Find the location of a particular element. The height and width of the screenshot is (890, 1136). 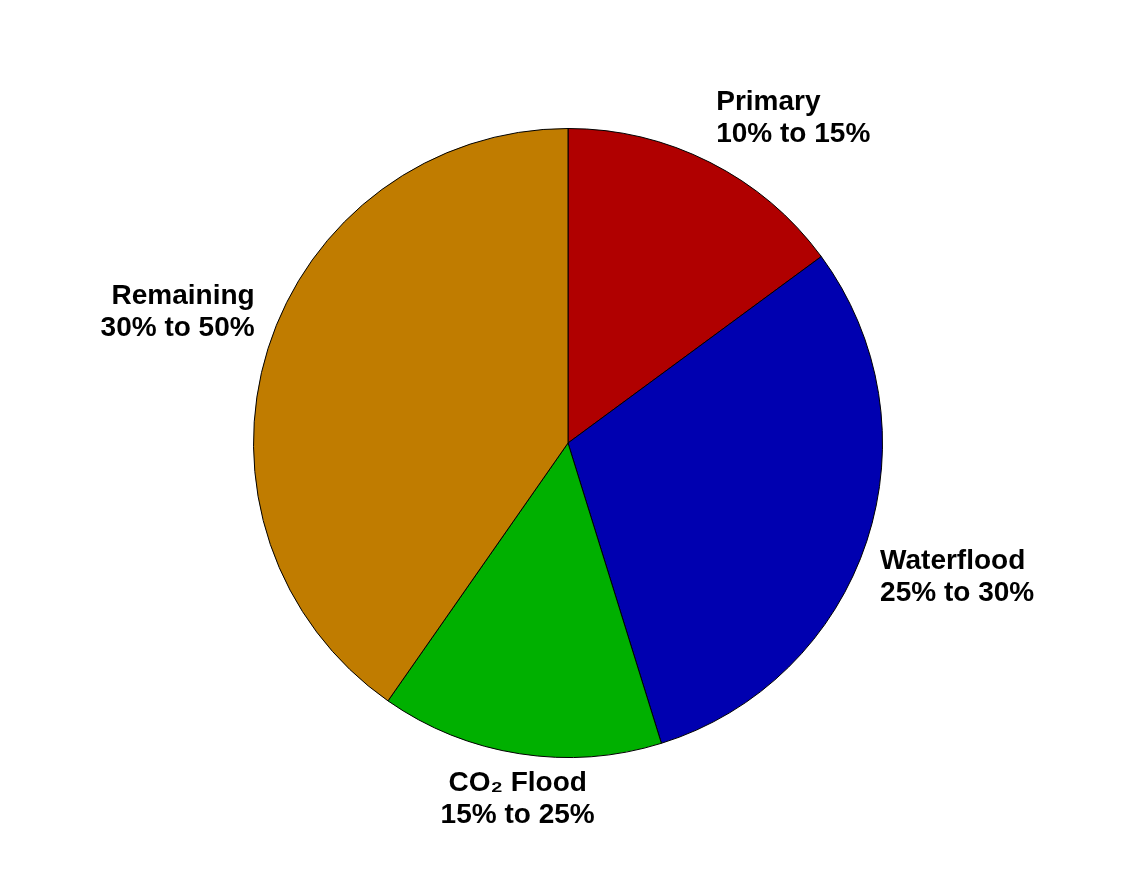

slice-label: CO₂ Flood 15% to 25% is located at coordinates (517, 798).